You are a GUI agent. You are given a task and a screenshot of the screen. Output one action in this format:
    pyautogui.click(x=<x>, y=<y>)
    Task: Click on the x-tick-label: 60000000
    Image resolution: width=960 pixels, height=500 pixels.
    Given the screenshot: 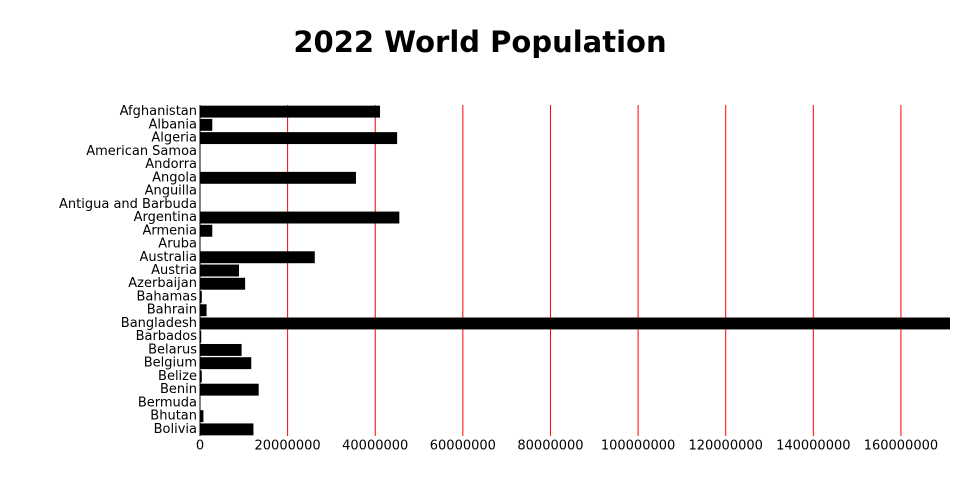 What is the action you would take?
    pyautogui.click(x=463, y=446)
    